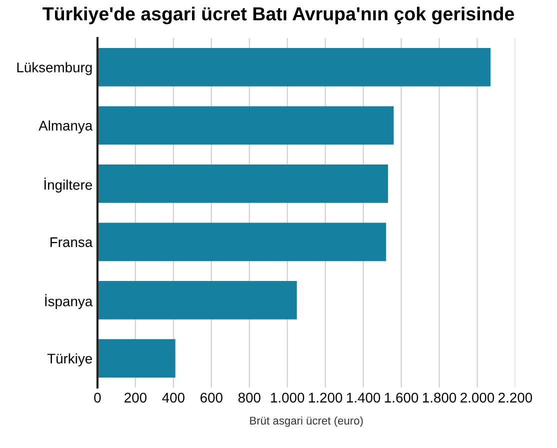  I want to click on x-tick-label: 1.800, so click(439, 397).